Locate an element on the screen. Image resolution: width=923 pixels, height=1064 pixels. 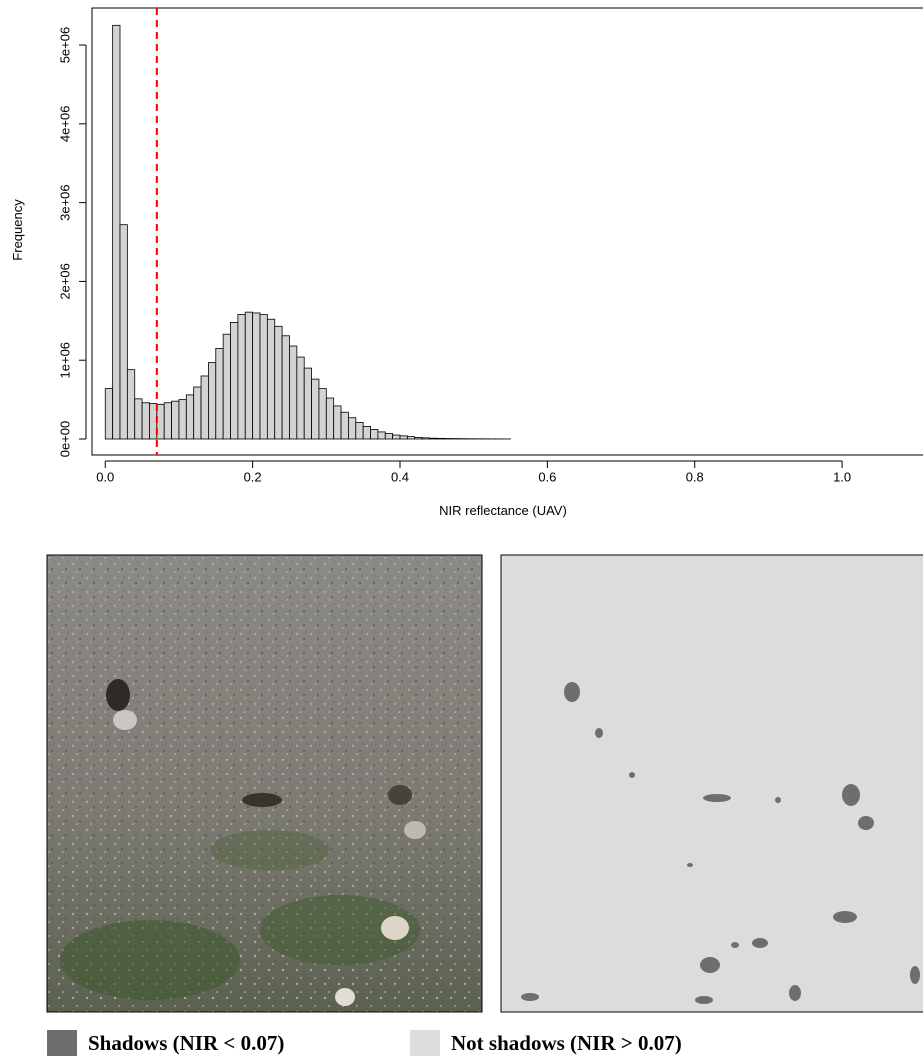
x-tick-label: 0.0 is located at coordinates (105, 476).